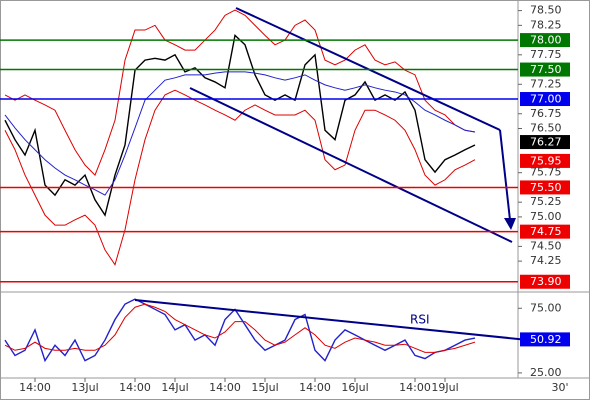  I want to click on y-tick-label: 77.75, so click(546, 54).